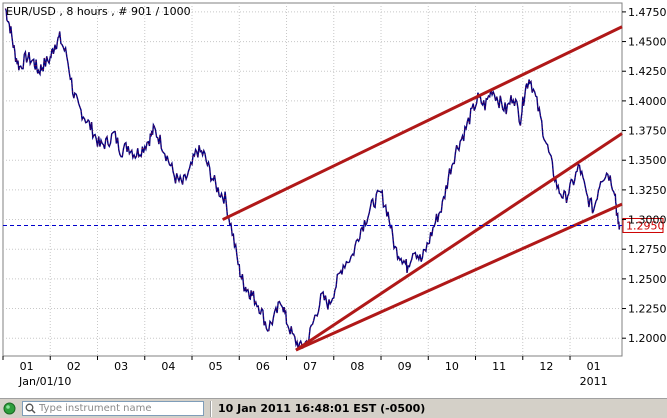 The image size is (667, 418). I want to click on connection-status-icon, so click(9, 408).